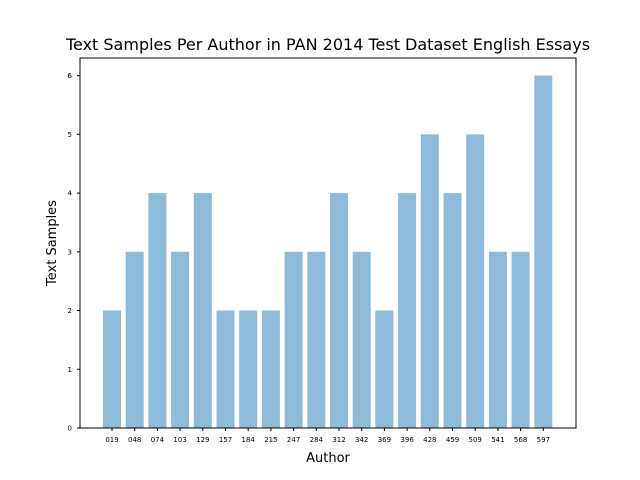  Describe the element at coordinates (270, 440) in the screenshot. I see `x-tick-label: 215` at that location.